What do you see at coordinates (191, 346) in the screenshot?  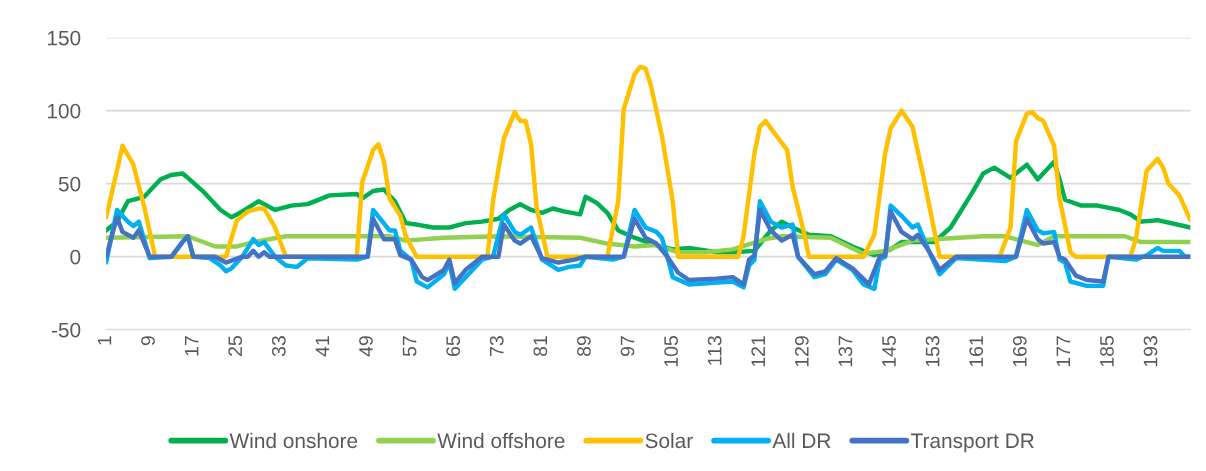 I see `x-tick-label: 17` at bounding box center [191, 346].